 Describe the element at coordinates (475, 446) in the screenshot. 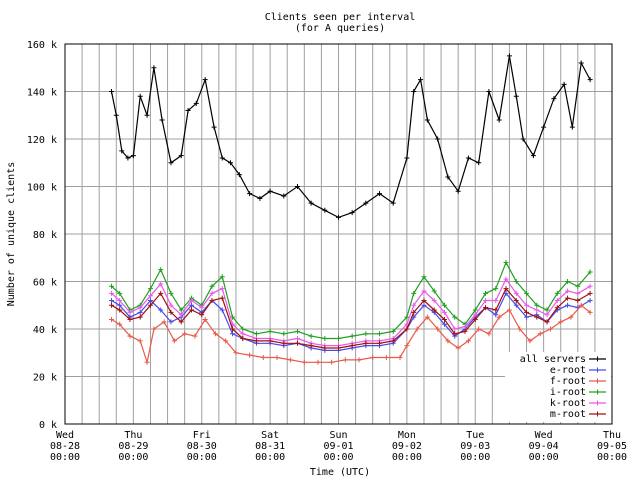

I see `x-tick-label: 09-03` at that location.